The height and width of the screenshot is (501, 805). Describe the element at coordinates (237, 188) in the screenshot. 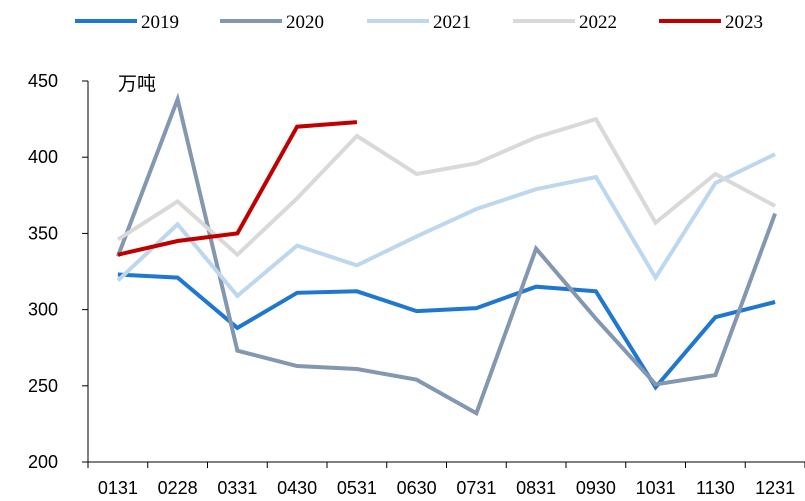

I see `series-line-2023` at that location.